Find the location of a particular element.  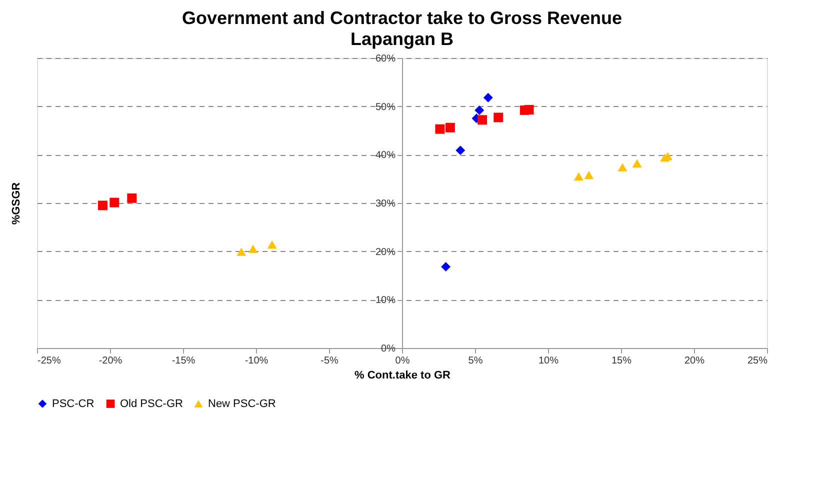

x-tick-label: 0% is located at coordinates (402, 361).